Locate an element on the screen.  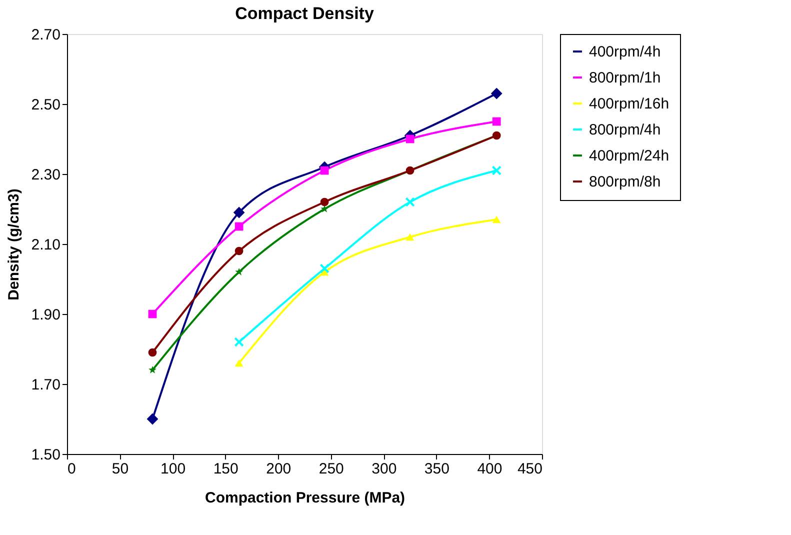
y-tick-label: 2.30 is located at coordinates (45, 175).